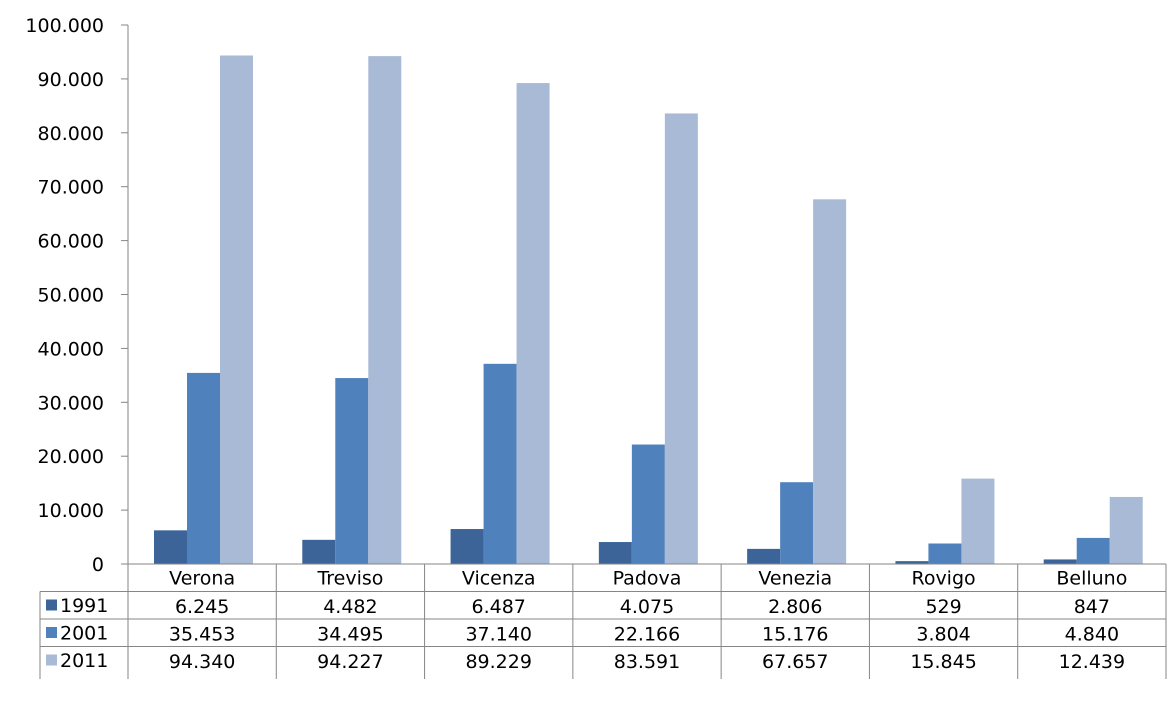 The width and height of the screenshot is (1168, 707). I want to click on bar-1991-vicenza, so click(467, 546).